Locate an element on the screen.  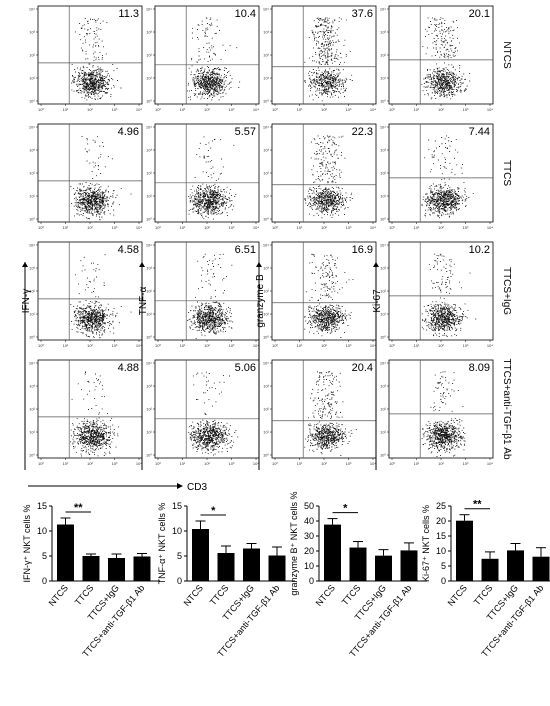
y-tick-label: 40 is located at coordinates (309, 521).